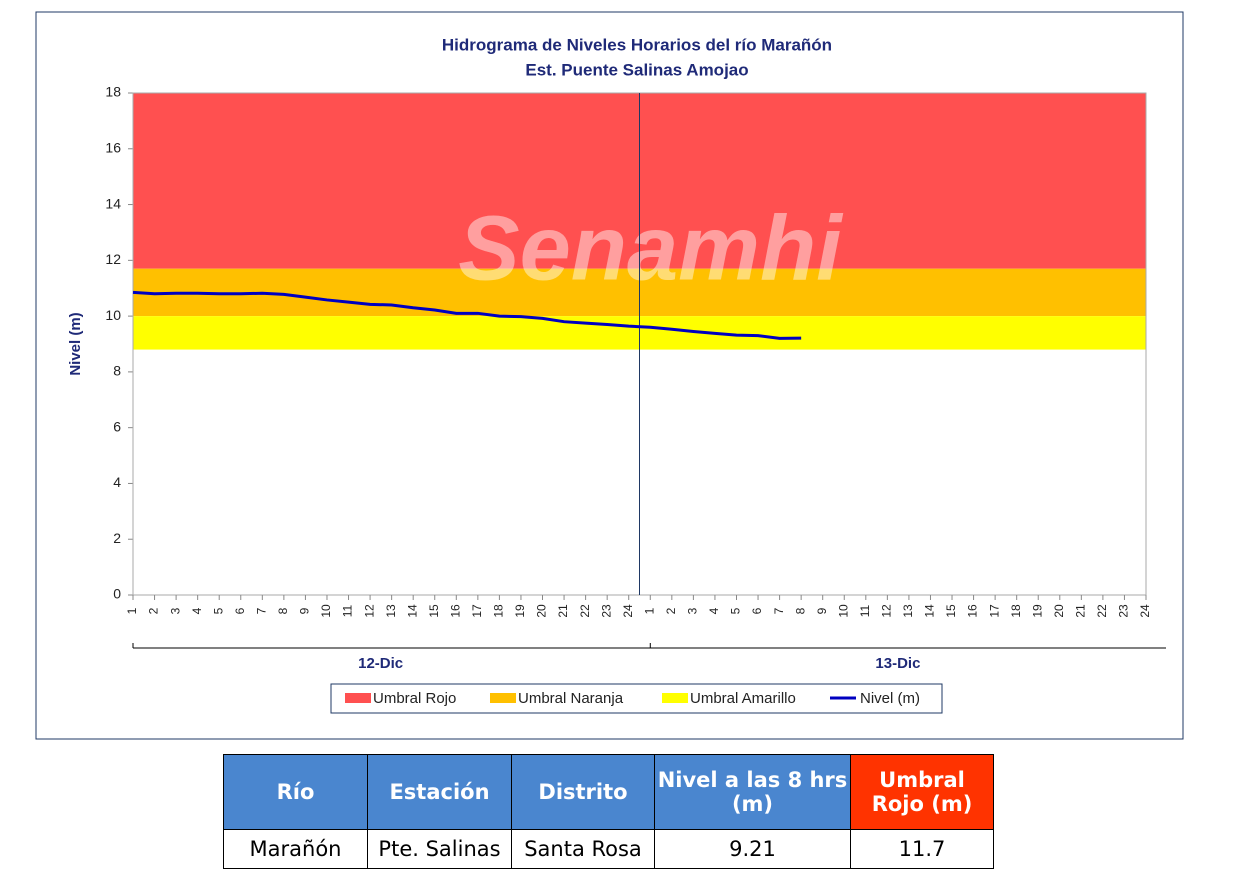 The height and width of the screenshot is (891, 1241). What do you see at coordinates (922, 849) in the screenshot?
I see `cell: 11.7` at bounding box center [922, 849].